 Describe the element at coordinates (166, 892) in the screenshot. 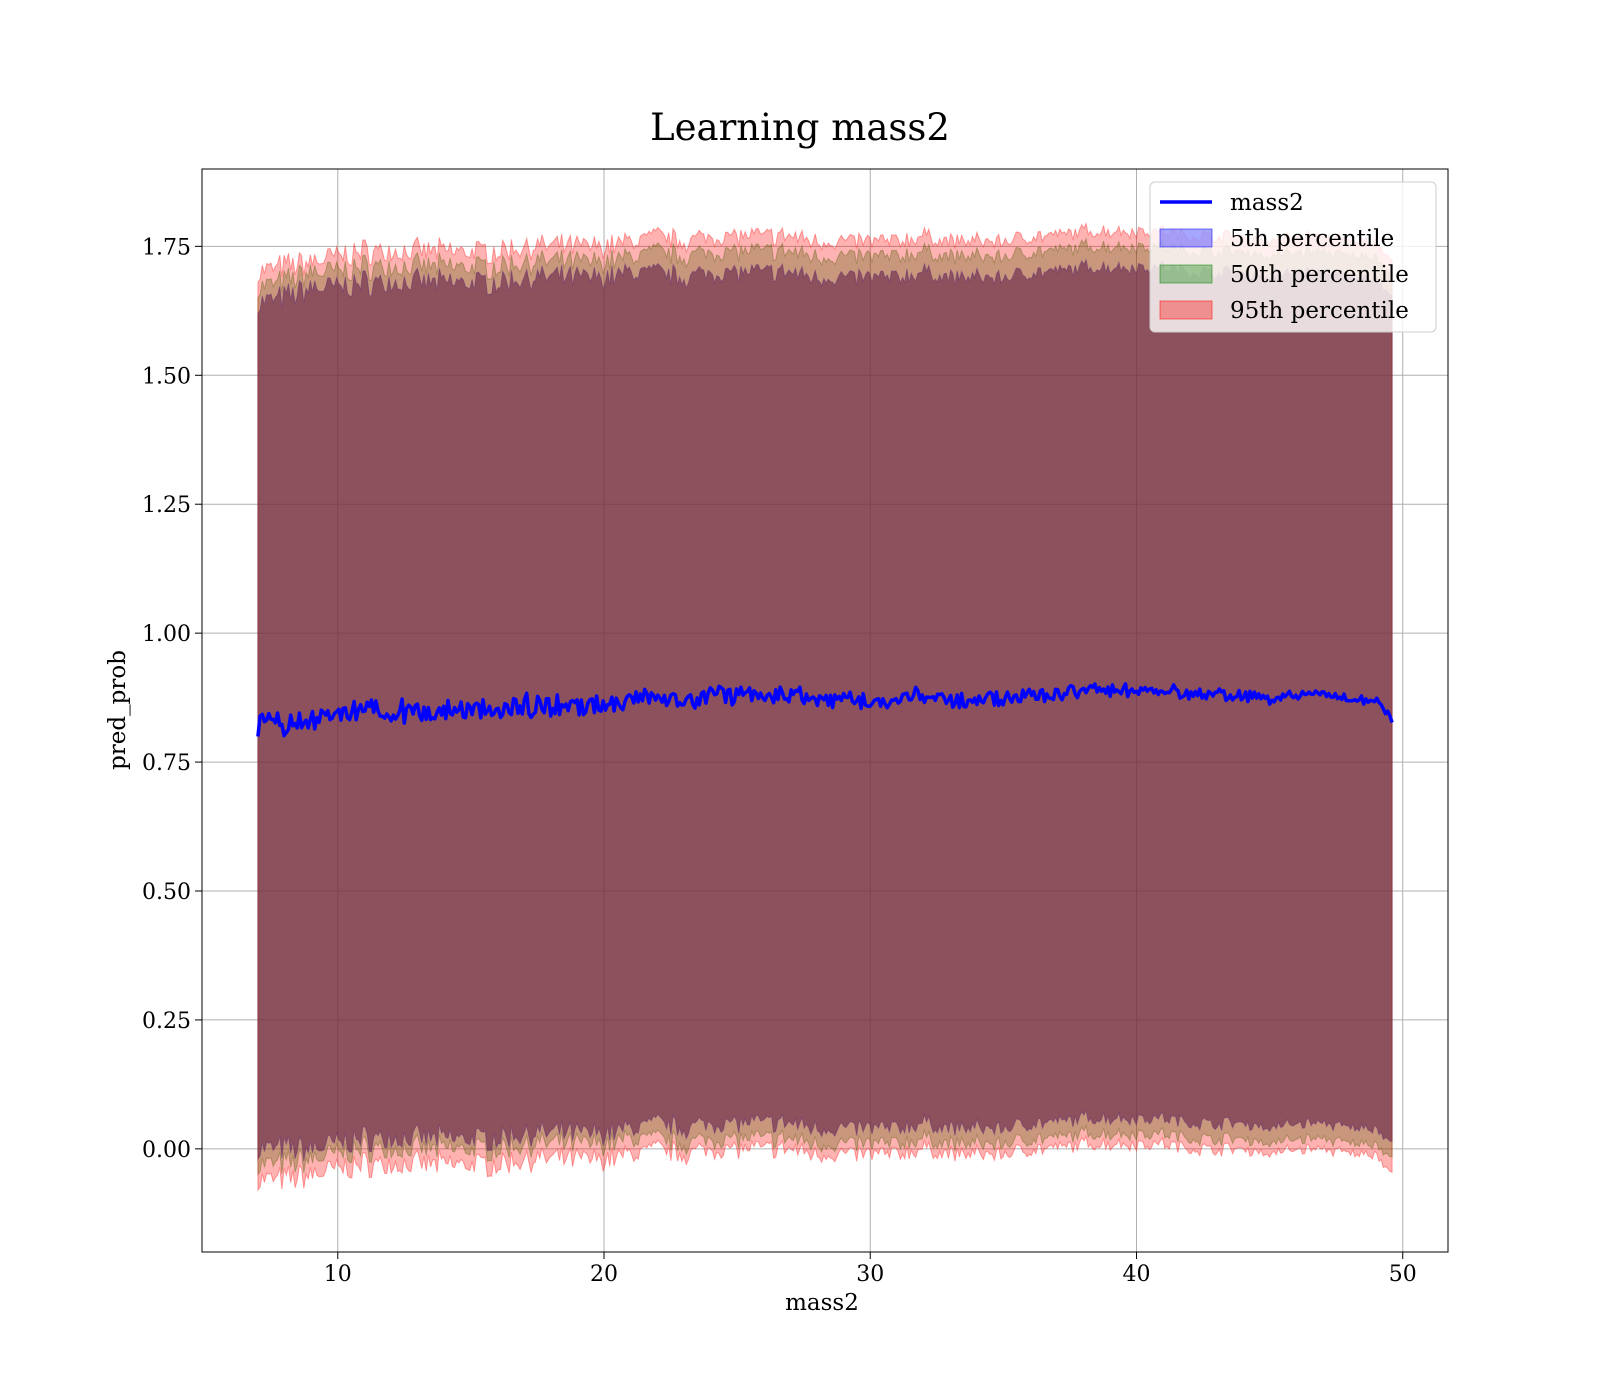

I see `y-tick-label: 0.50` at that location.